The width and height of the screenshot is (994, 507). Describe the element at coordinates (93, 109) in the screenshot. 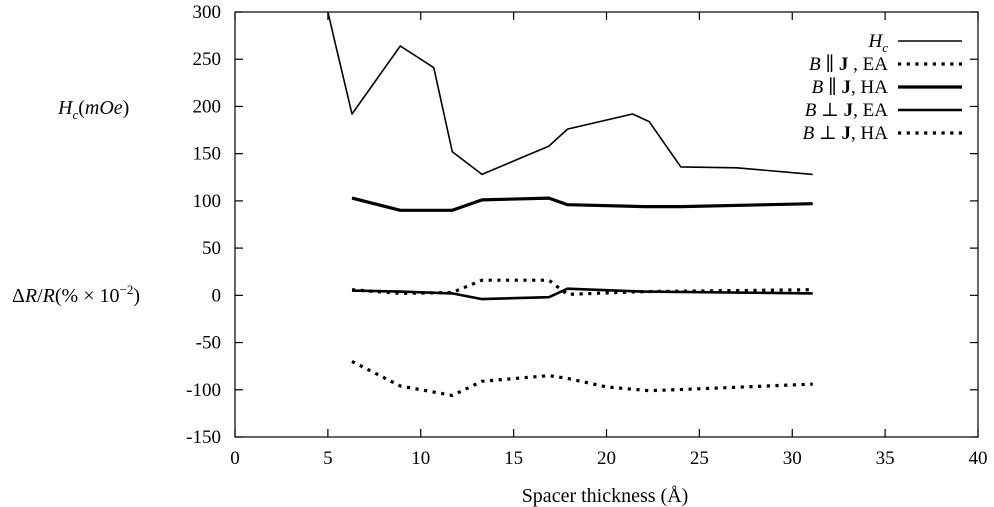

I see `y-axis-label-top: Hc(mOe)` at that location.